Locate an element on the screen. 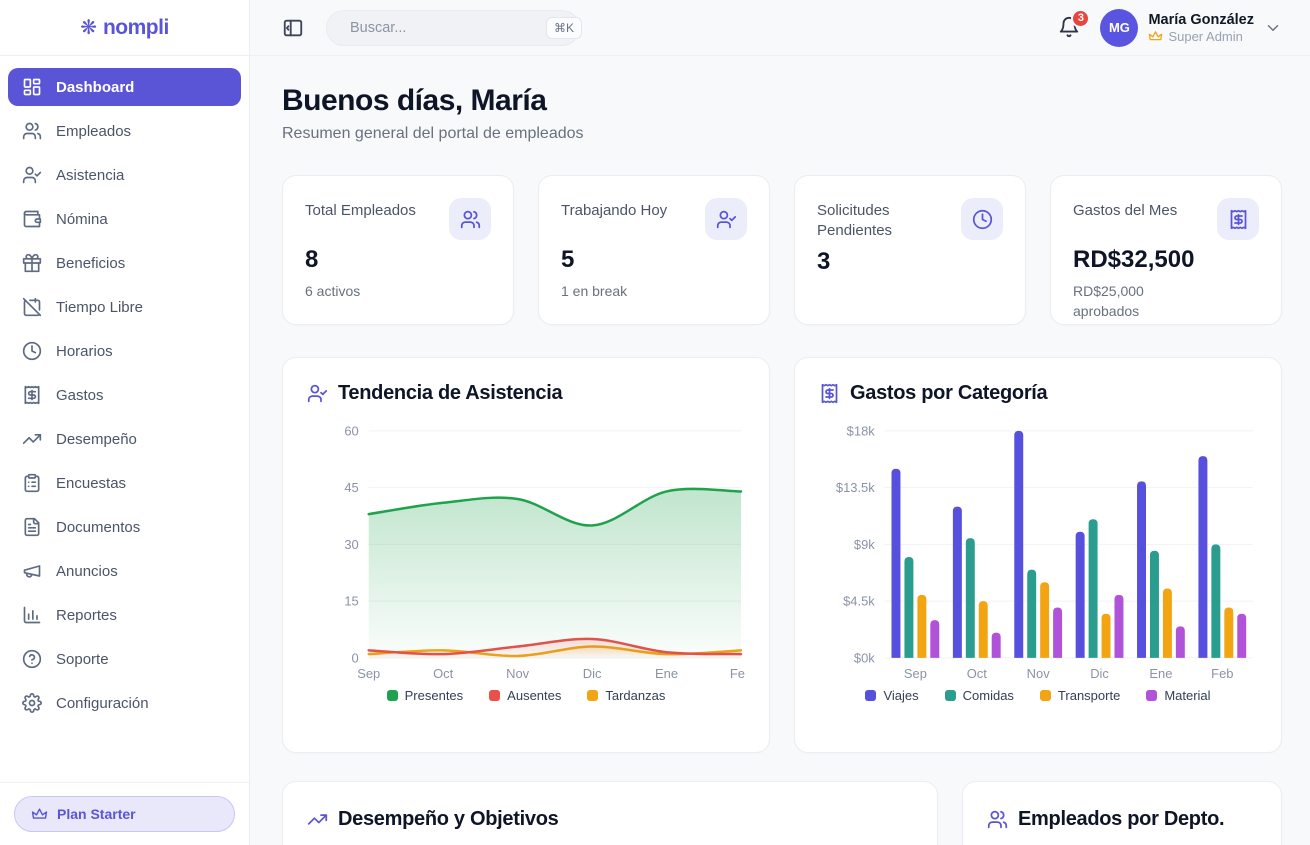  sidebar-item-encuestas: Encuestas is located at coordinates (124, 483).